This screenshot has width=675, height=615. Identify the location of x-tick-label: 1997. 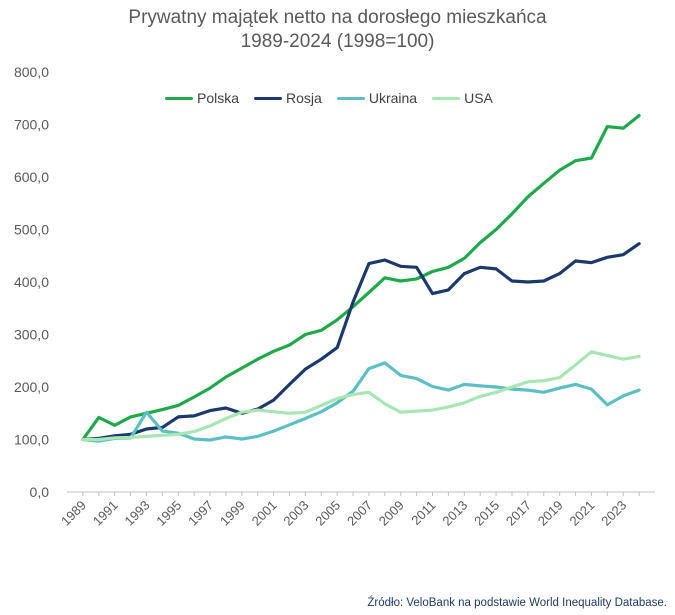
(200, 513).